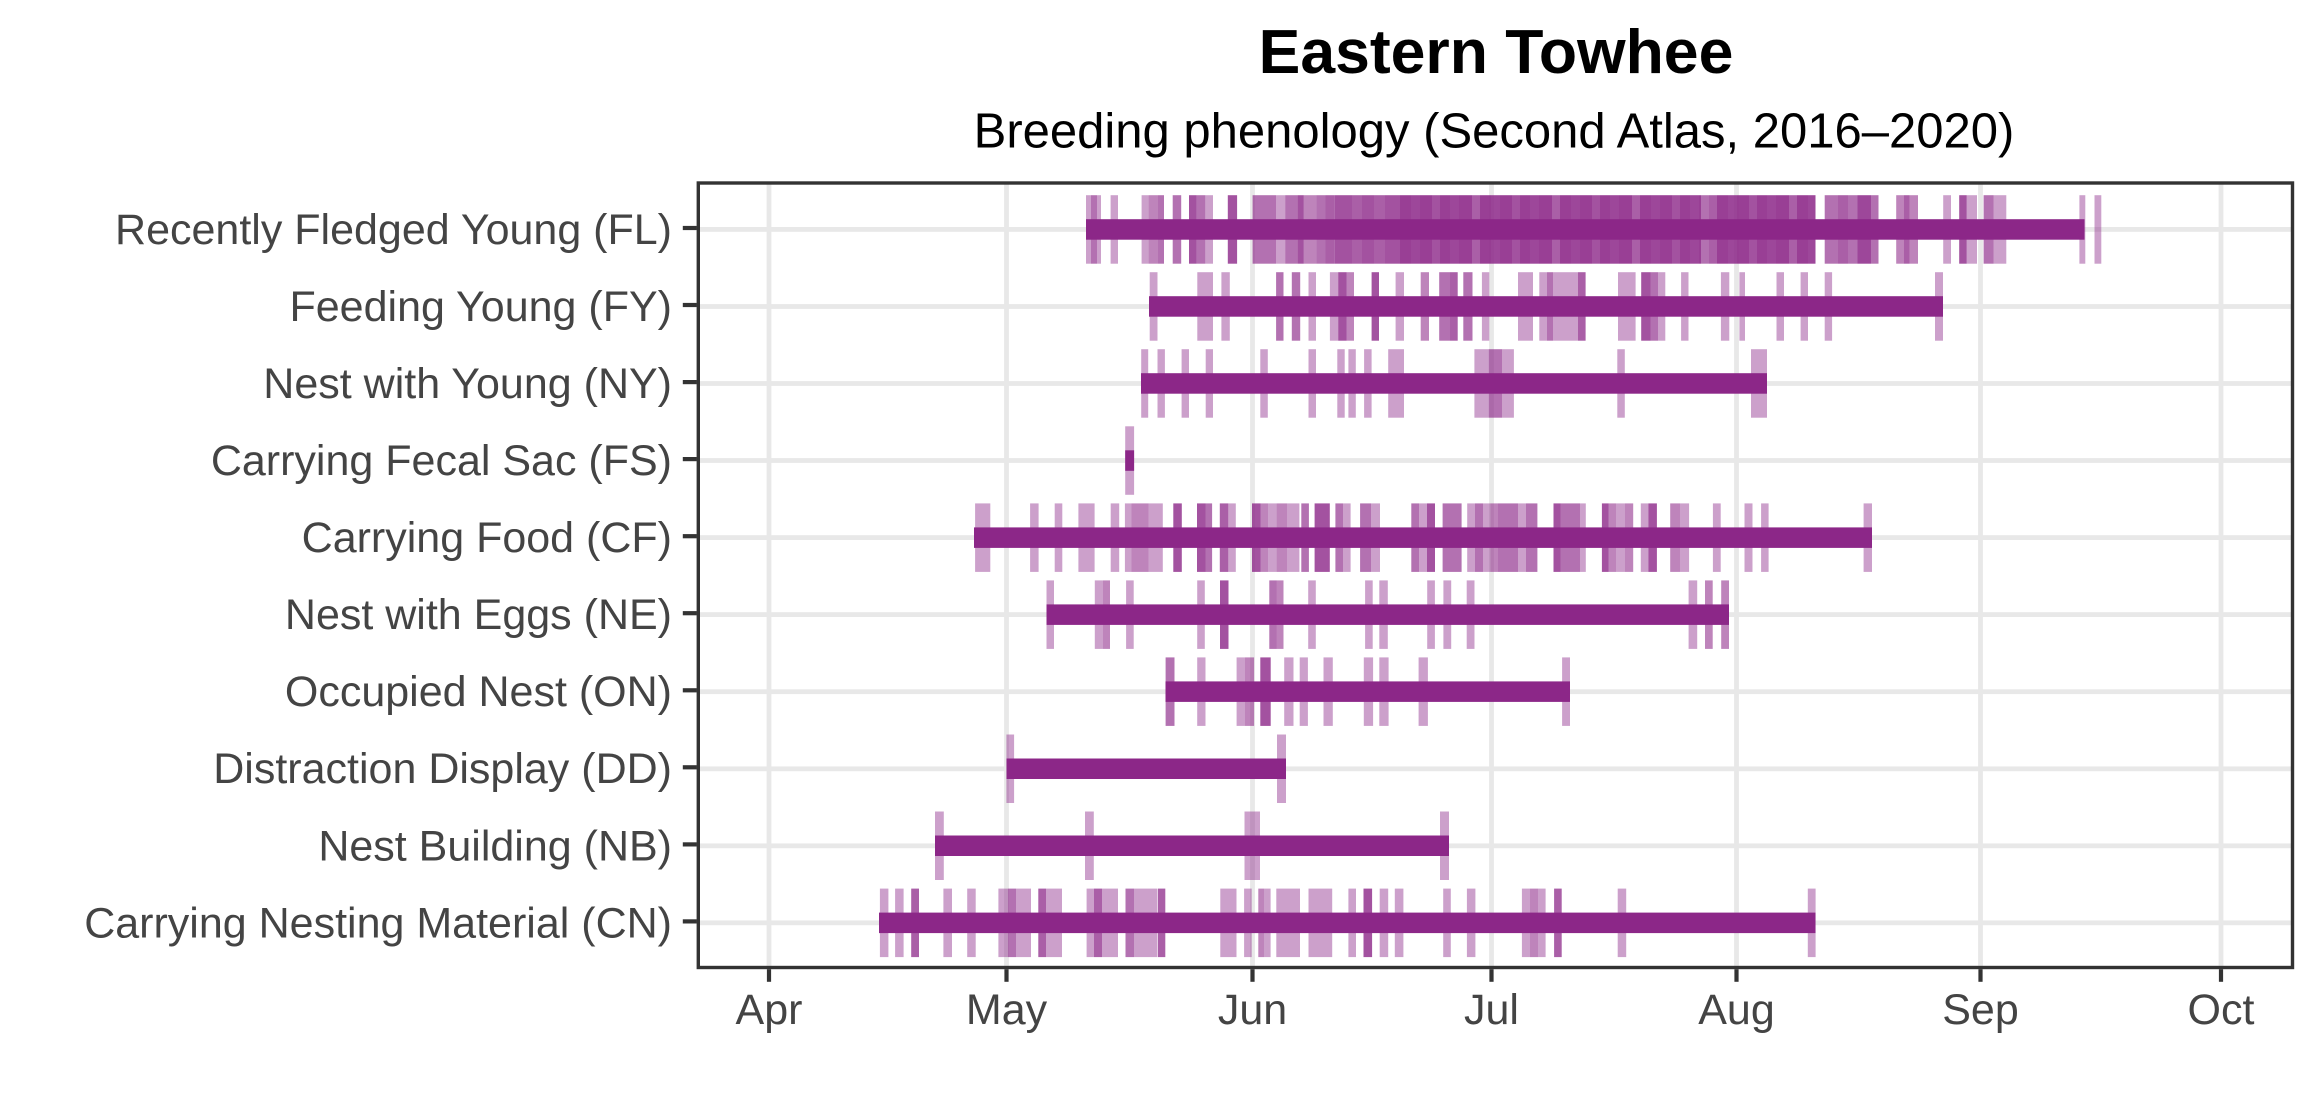  What do you see at coordinates (467, 384) in the screenshot?
I see `svg-text: Nest with Young (NY)` at bounding box center [467, 384].